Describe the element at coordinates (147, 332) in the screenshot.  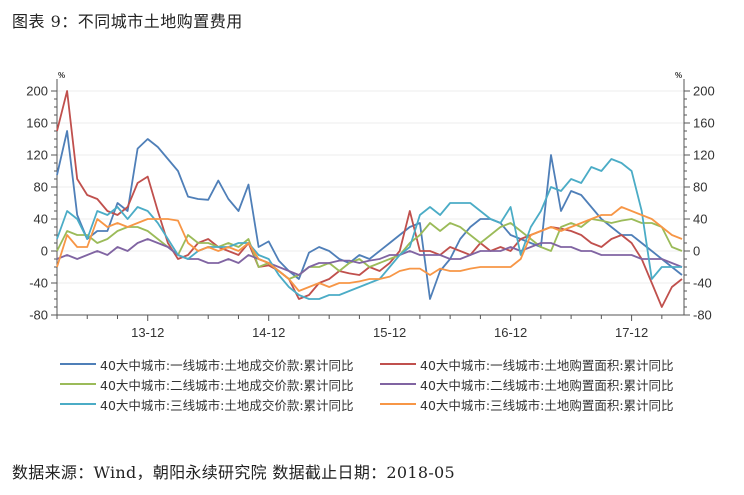
I see `svg-text: 13-12` at that location.